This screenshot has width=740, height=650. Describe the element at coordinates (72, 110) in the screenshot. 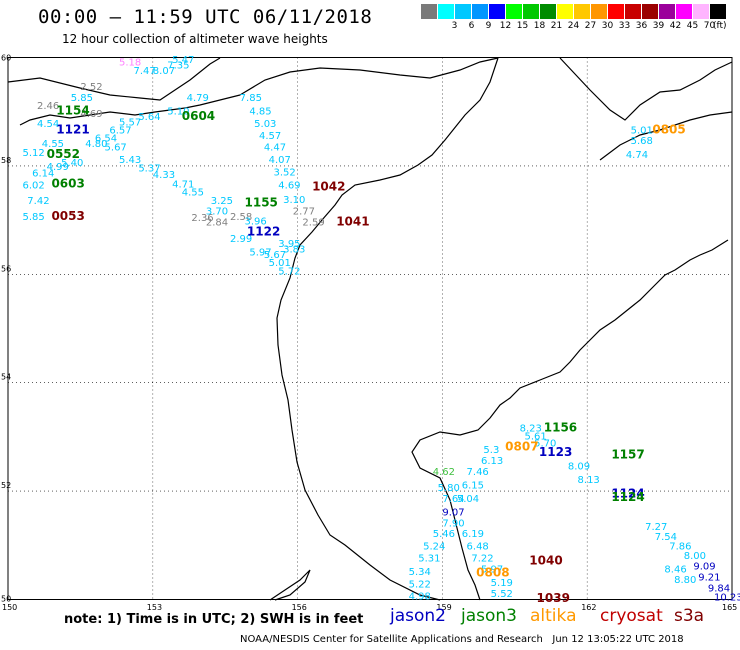

I see `pass-time-label: 1154` at that location.